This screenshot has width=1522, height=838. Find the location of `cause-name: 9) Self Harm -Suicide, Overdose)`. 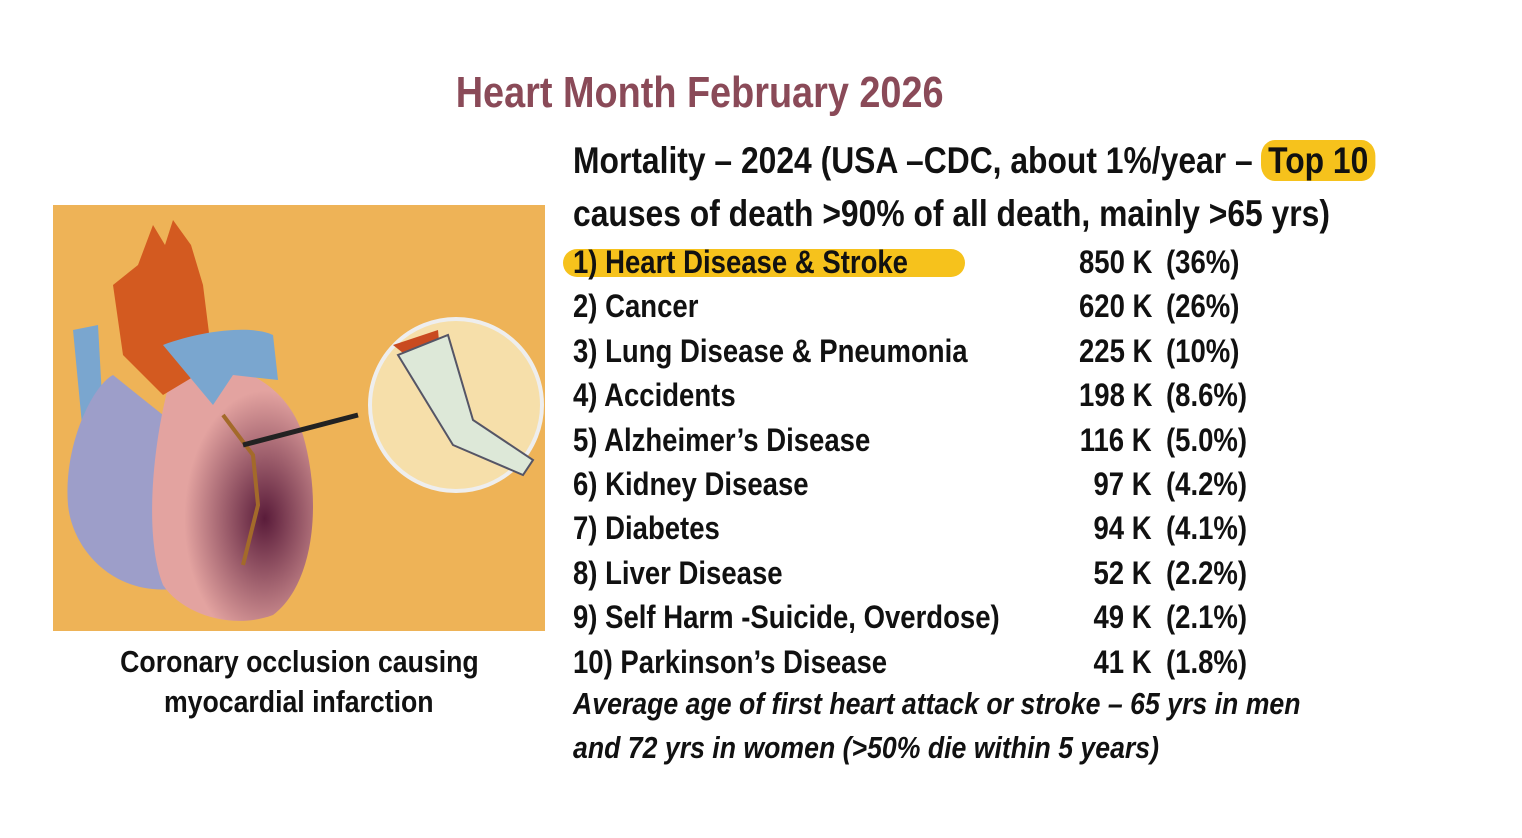

cause-name: 9) Self Harm -Suicide, Overdose) is located at coordinates (786, 617).